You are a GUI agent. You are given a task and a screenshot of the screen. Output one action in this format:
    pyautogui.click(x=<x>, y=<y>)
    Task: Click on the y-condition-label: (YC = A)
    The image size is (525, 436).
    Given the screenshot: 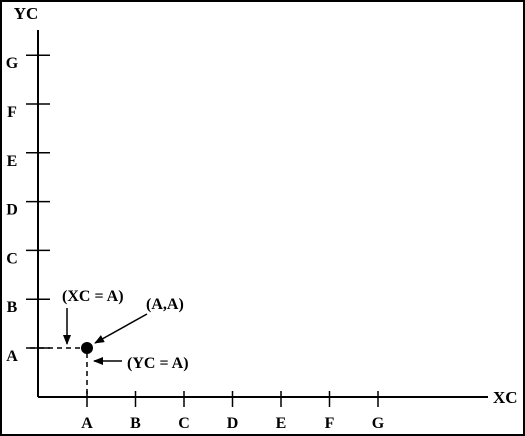 What is the action you would take?
    pyautogui.click(x=158, y=363)
    